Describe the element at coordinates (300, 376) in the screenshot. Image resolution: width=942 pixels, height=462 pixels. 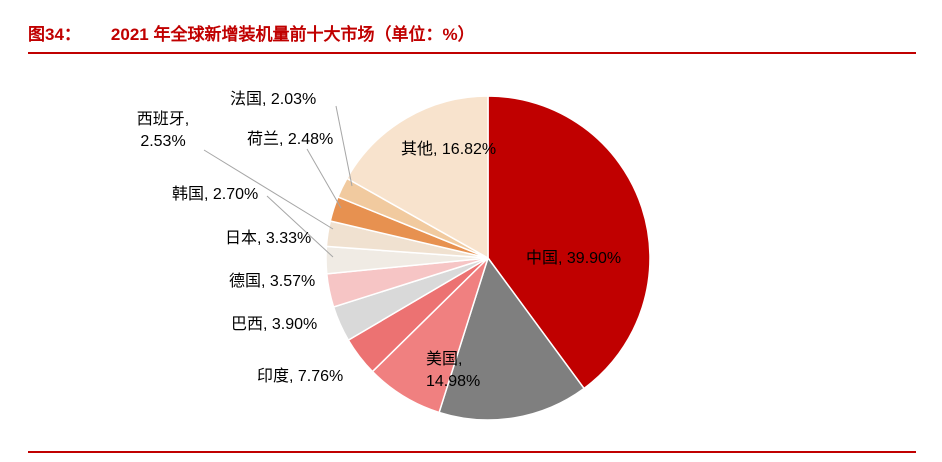
I see `pie-label-india: 印度, 7.76%` at that location.